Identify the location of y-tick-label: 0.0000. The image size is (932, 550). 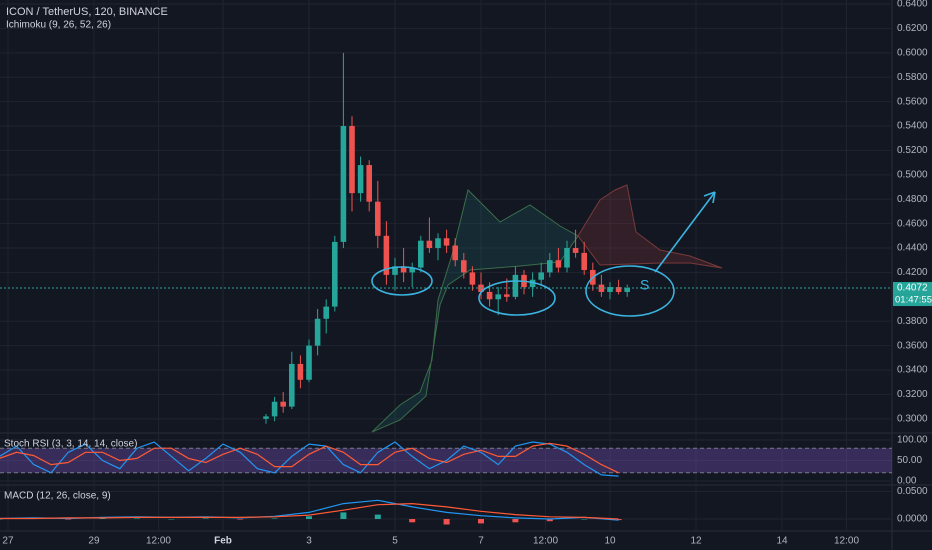
(912, 519).